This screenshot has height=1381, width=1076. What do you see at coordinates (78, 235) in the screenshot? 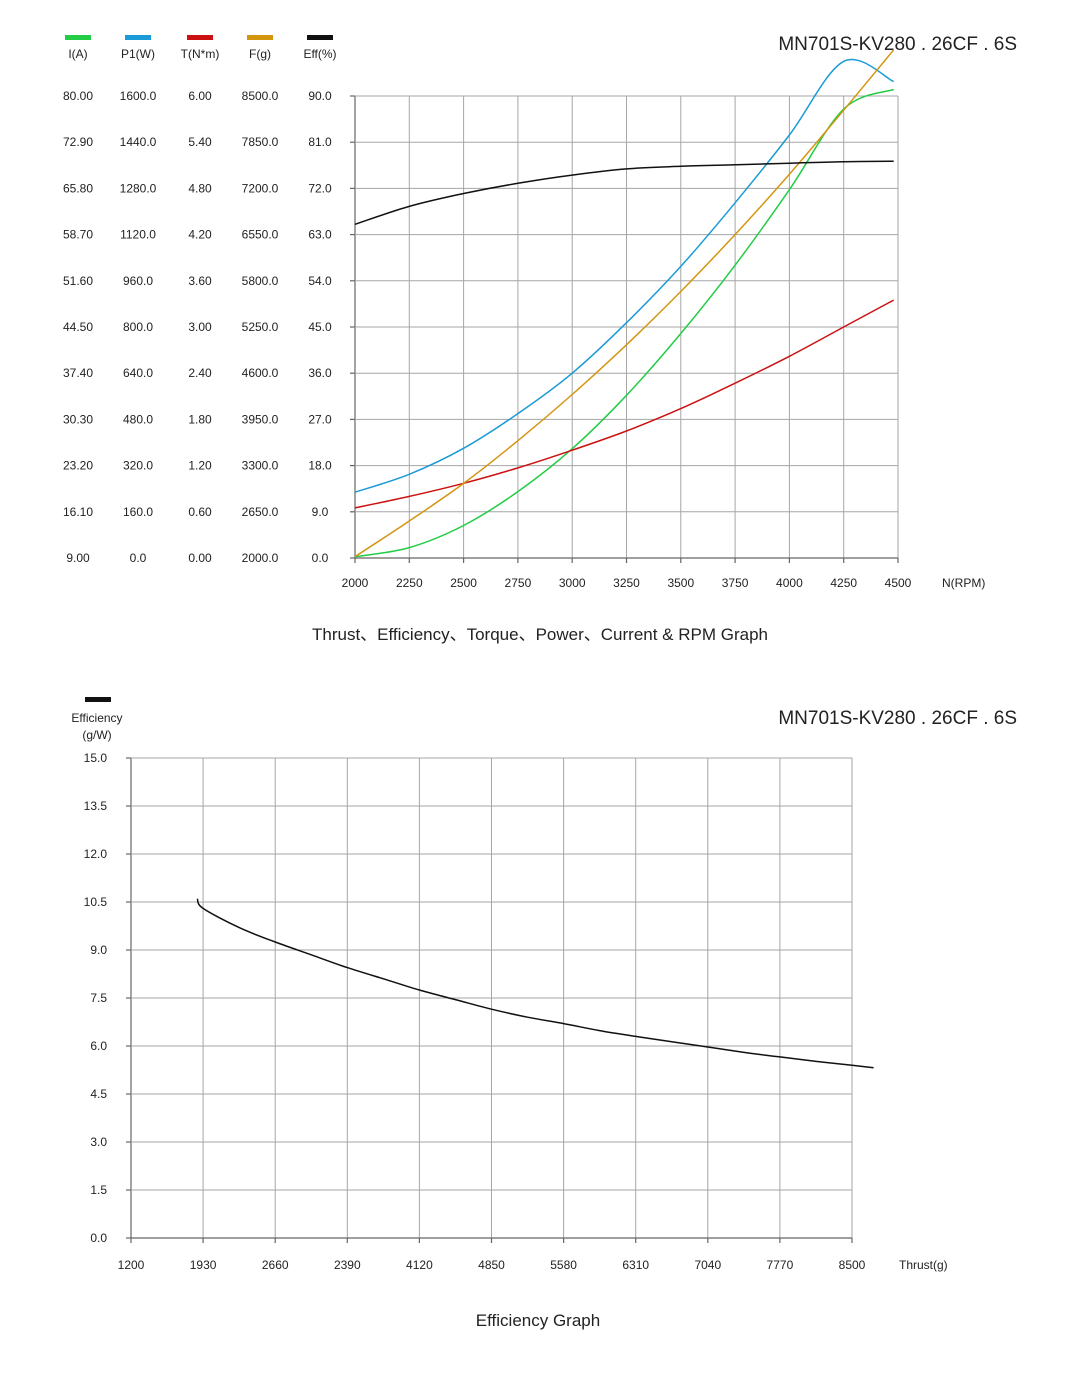
I see `y-tick-I-3: 58.70` at bounding box center [78, 235].